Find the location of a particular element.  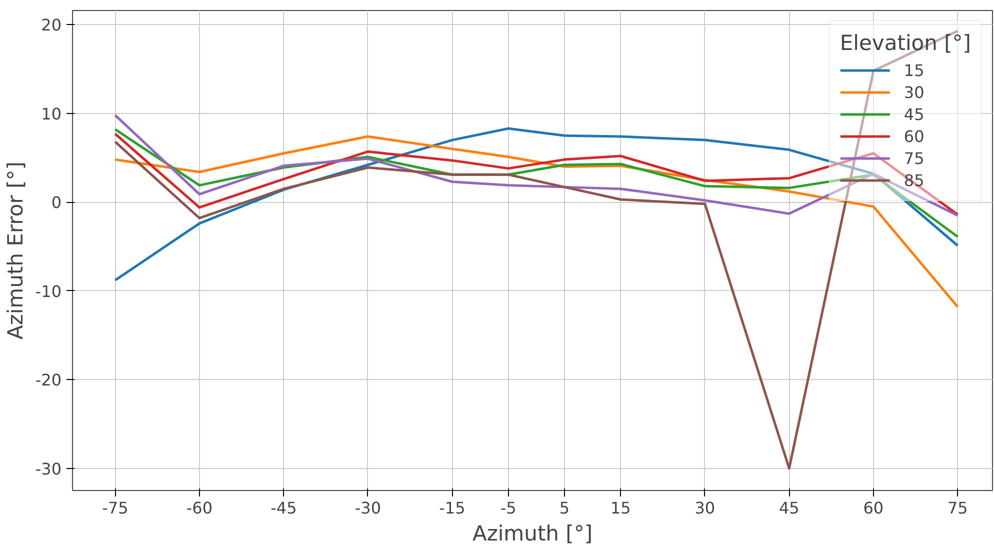

x-tick-label: -75 is located at coordinates (115, 508).